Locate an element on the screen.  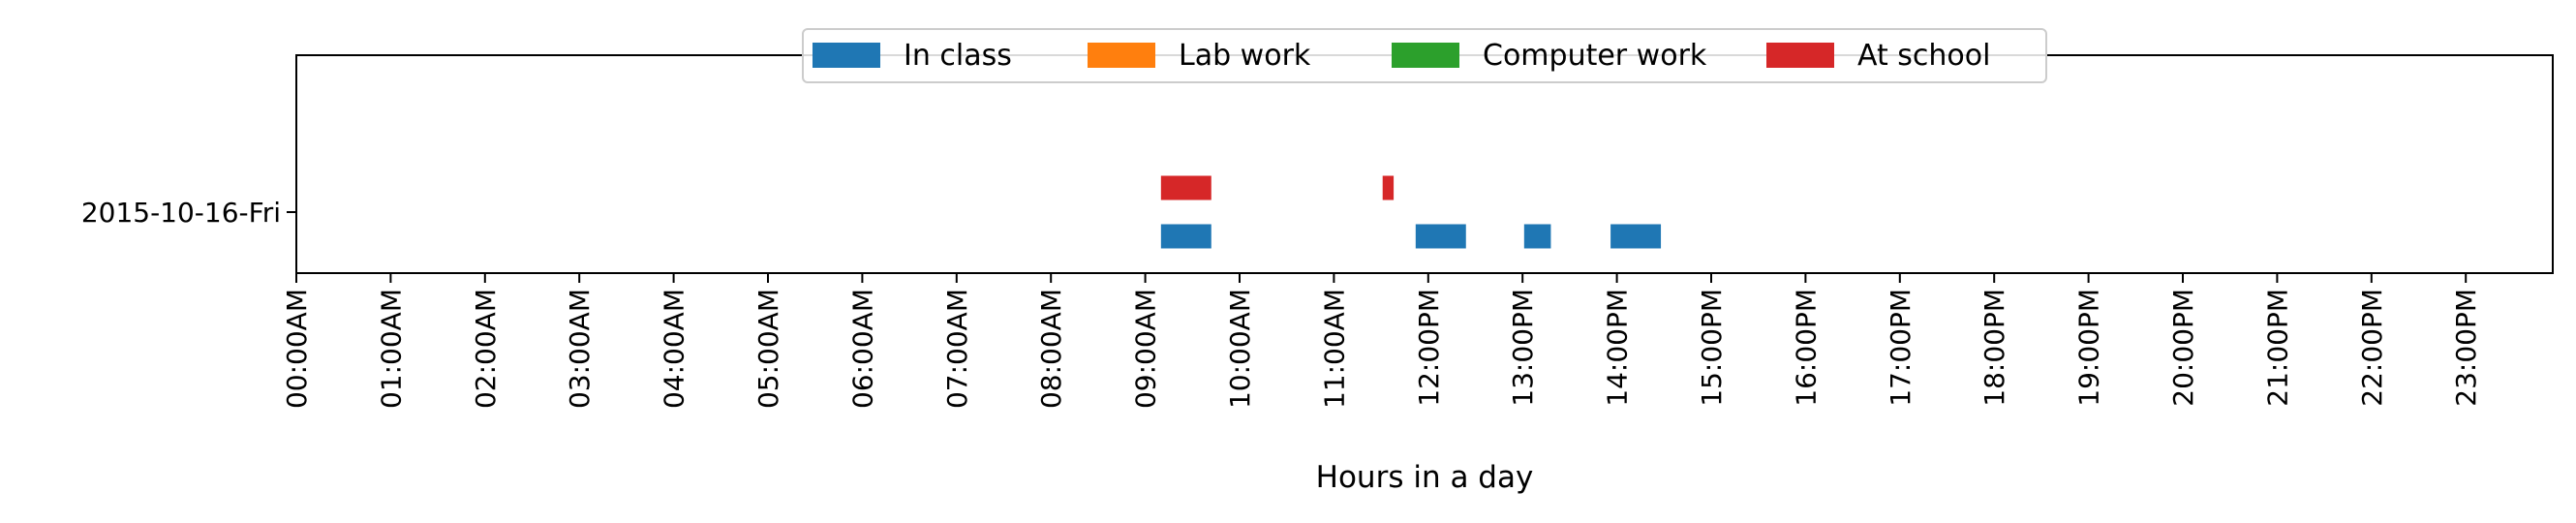
legend-label: In class is located at coordinates (958, 56).